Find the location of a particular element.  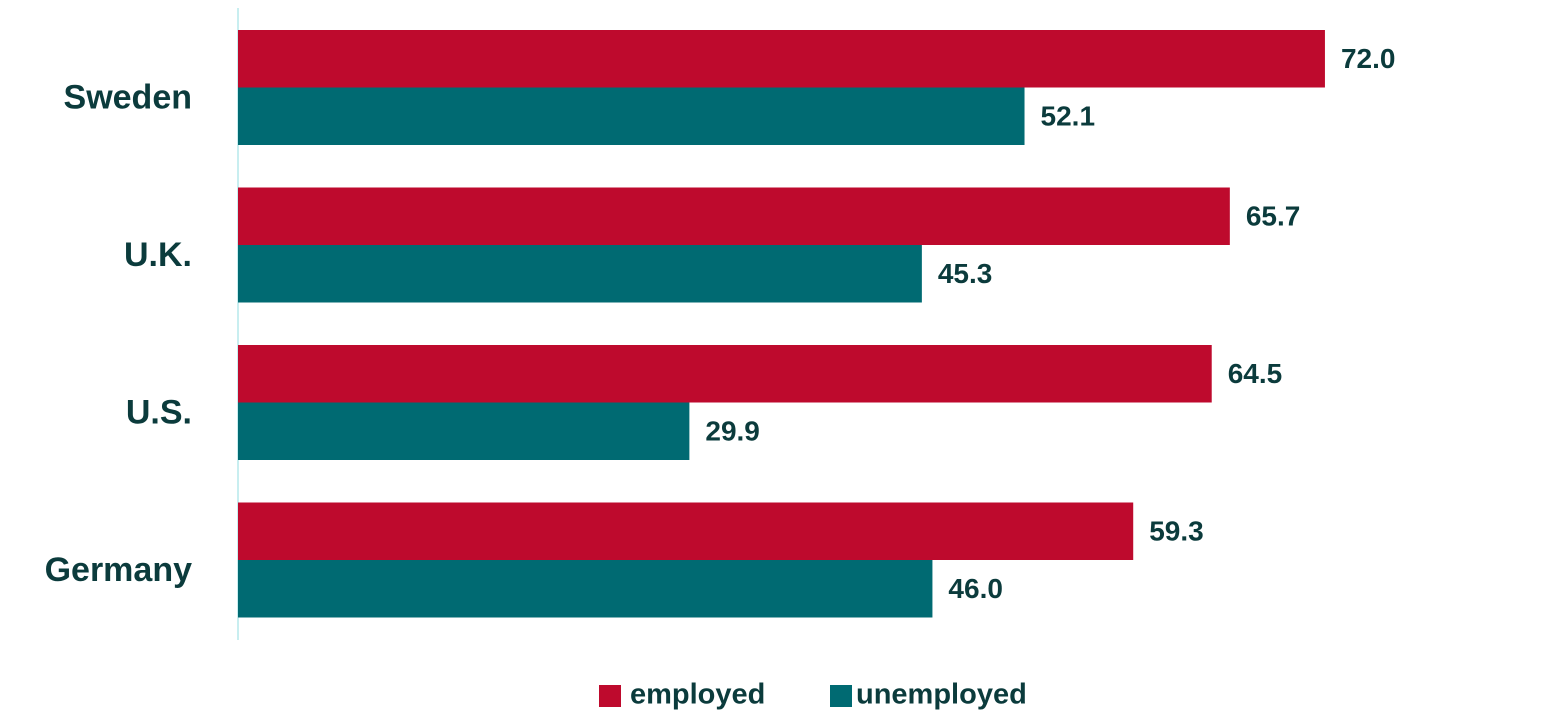

category-label: U.K. is located at coordinates (158, 255).